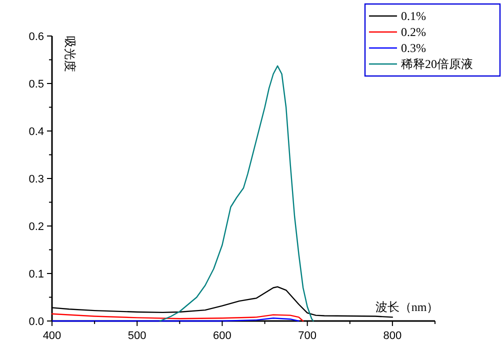  Describe the element at coordinates (437, 64) in the screenshot. I see `legend-label: 稀释20倍原液` at that location.